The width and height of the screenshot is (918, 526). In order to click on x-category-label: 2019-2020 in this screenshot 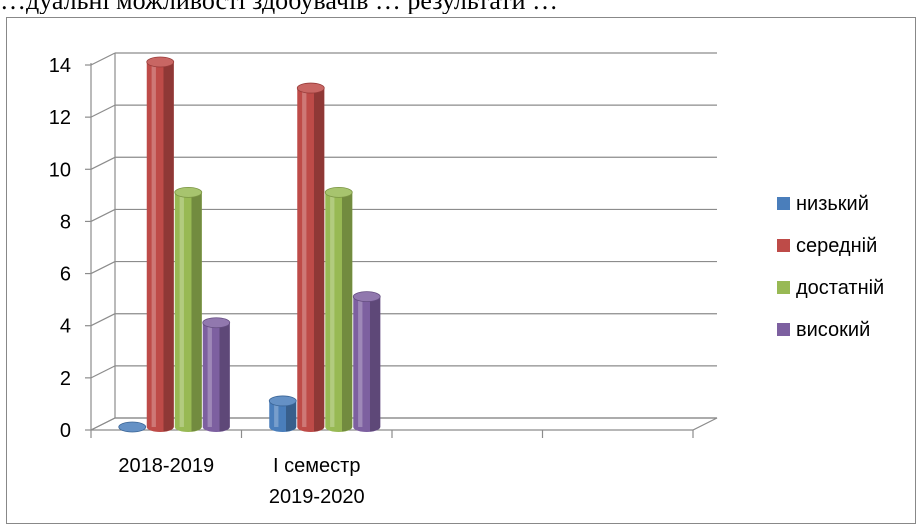, I will do `click(317, 497)`.